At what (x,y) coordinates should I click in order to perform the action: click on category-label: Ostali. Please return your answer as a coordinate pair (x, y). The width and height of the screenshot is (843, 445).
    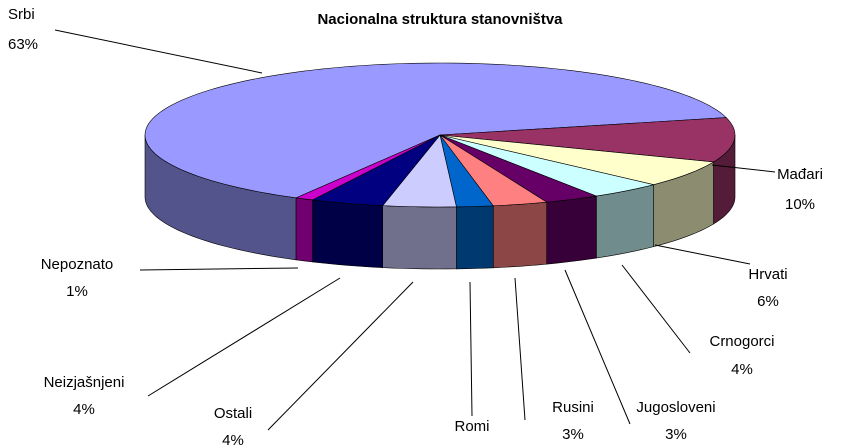
    Looking at the image, I should click on (233, 413).